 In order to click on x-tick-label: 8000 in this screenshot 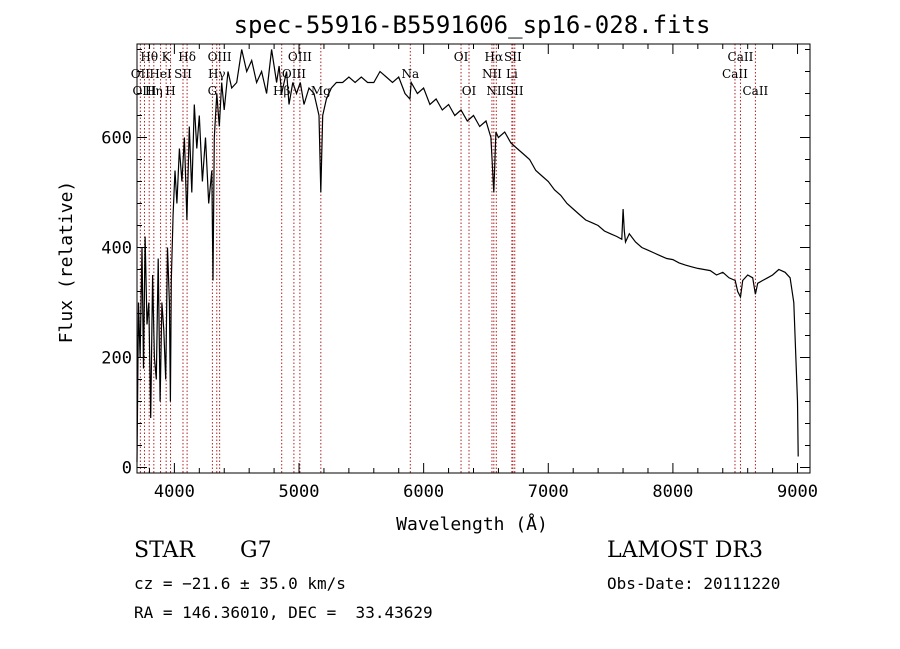, I will do `click(672, 492)`.